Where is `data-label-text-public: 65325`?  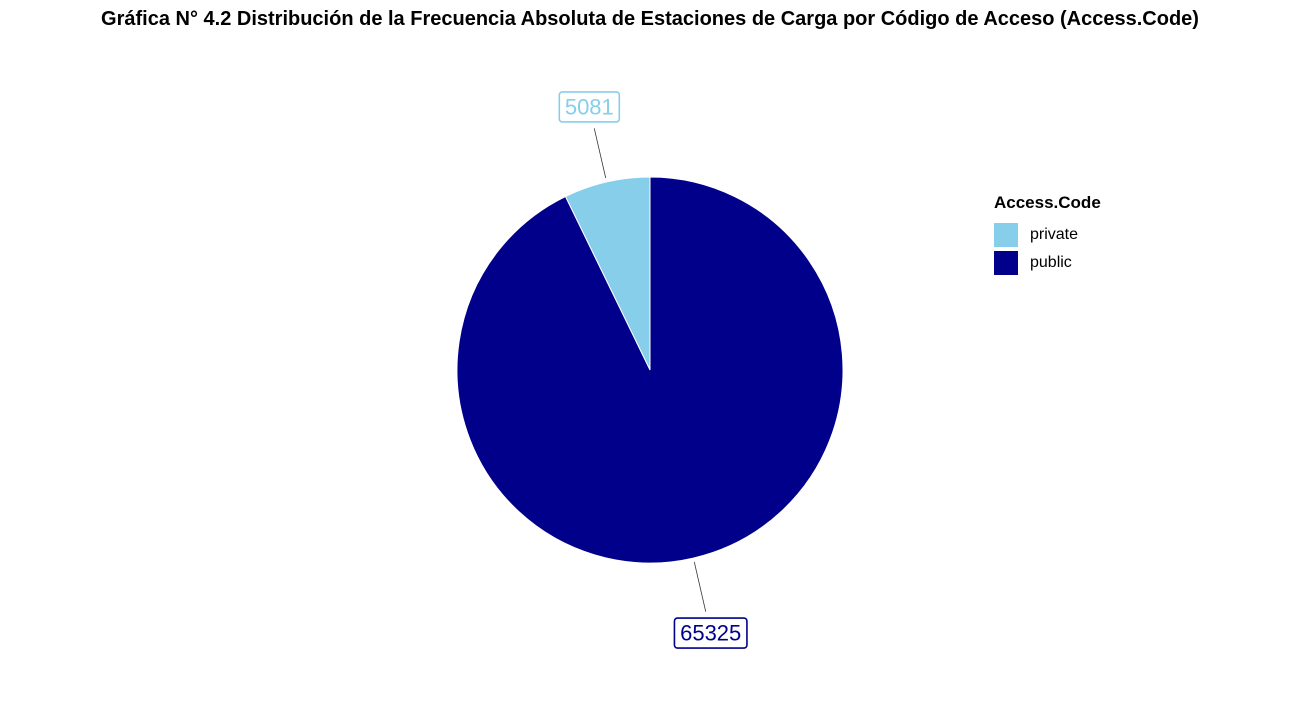 data-label-text-public: 65325 is located at coordinates (710, 633).